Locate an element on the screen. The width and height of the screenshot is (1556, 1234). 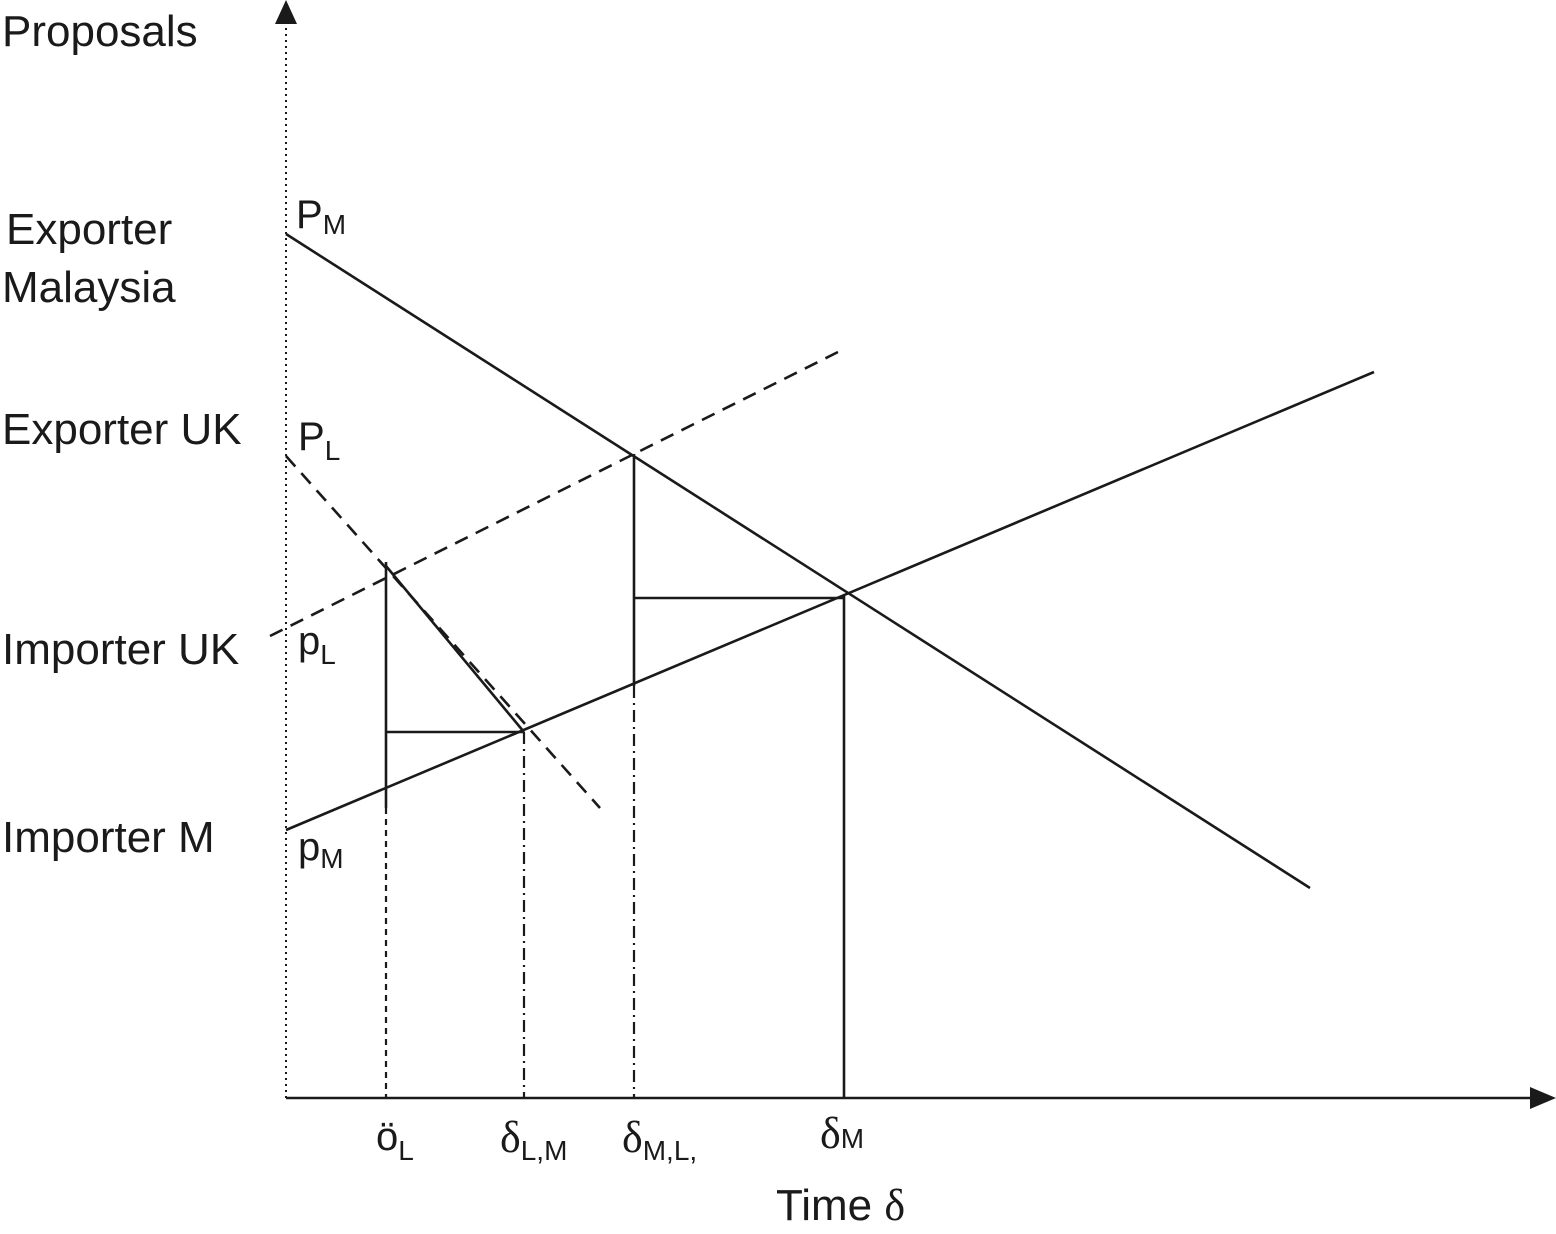
exporter-uk-dashed-line is located at coordinates (443, 632).